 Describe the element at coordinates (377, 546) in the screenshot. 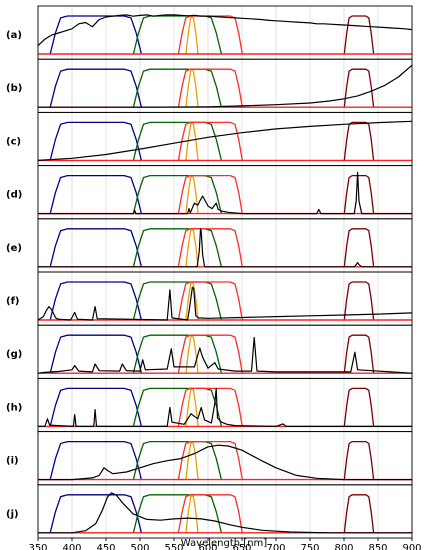

I see `x-tick-label: 850` at that location.